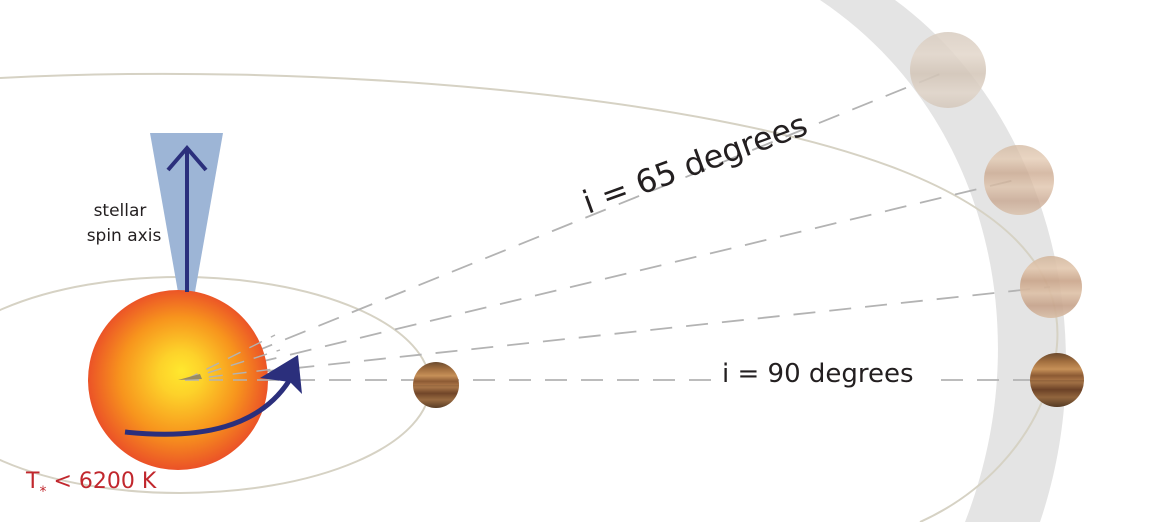 This screenshot has width=1163, height=522. I want to click on star-center-marker, so click(190, 377).